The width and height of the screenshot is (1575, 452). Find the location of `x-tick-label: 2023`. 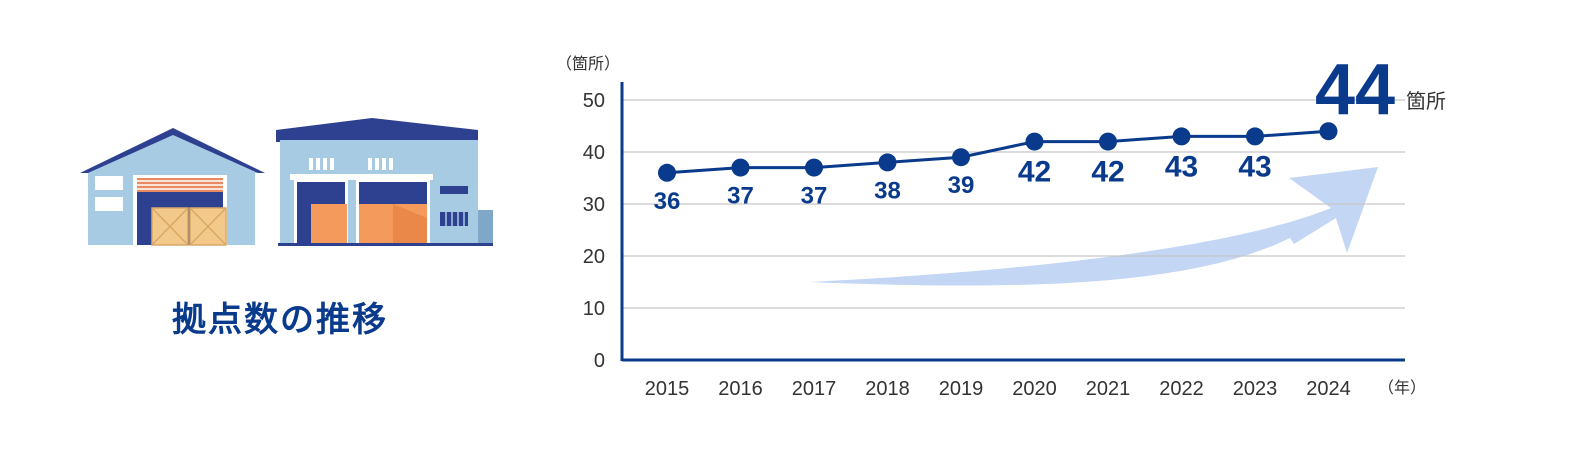

x-tick-label: 2023 is located at coordinates (1255, 389).